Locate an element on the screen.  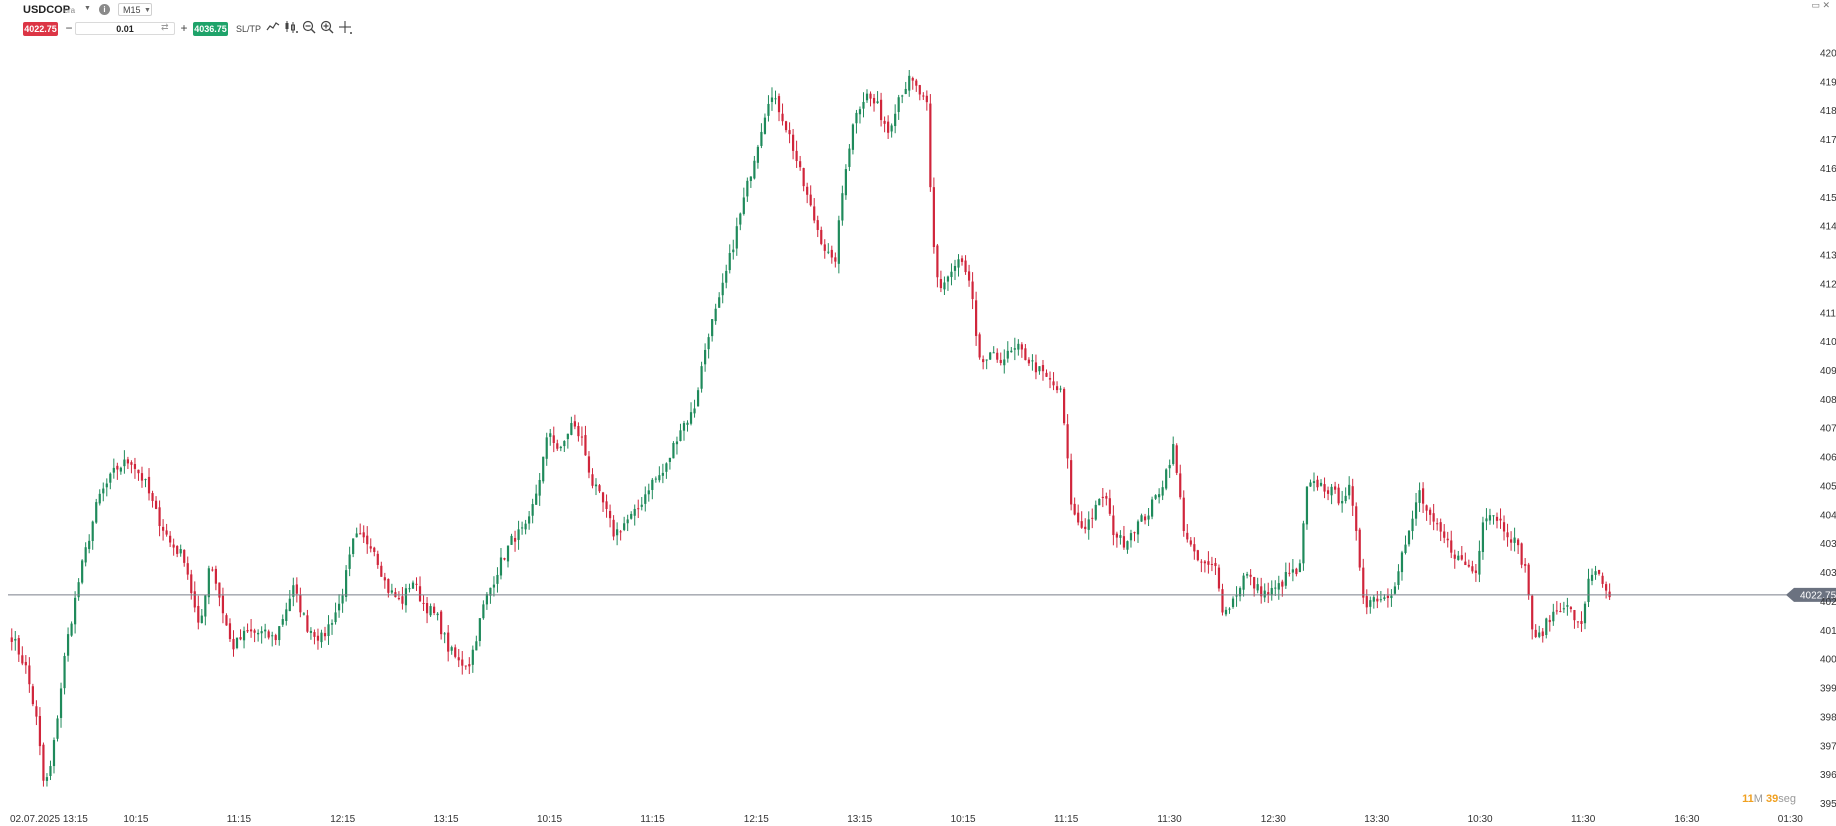
y-tick-label: 4155.60 is located at coordinates (1828, 198).